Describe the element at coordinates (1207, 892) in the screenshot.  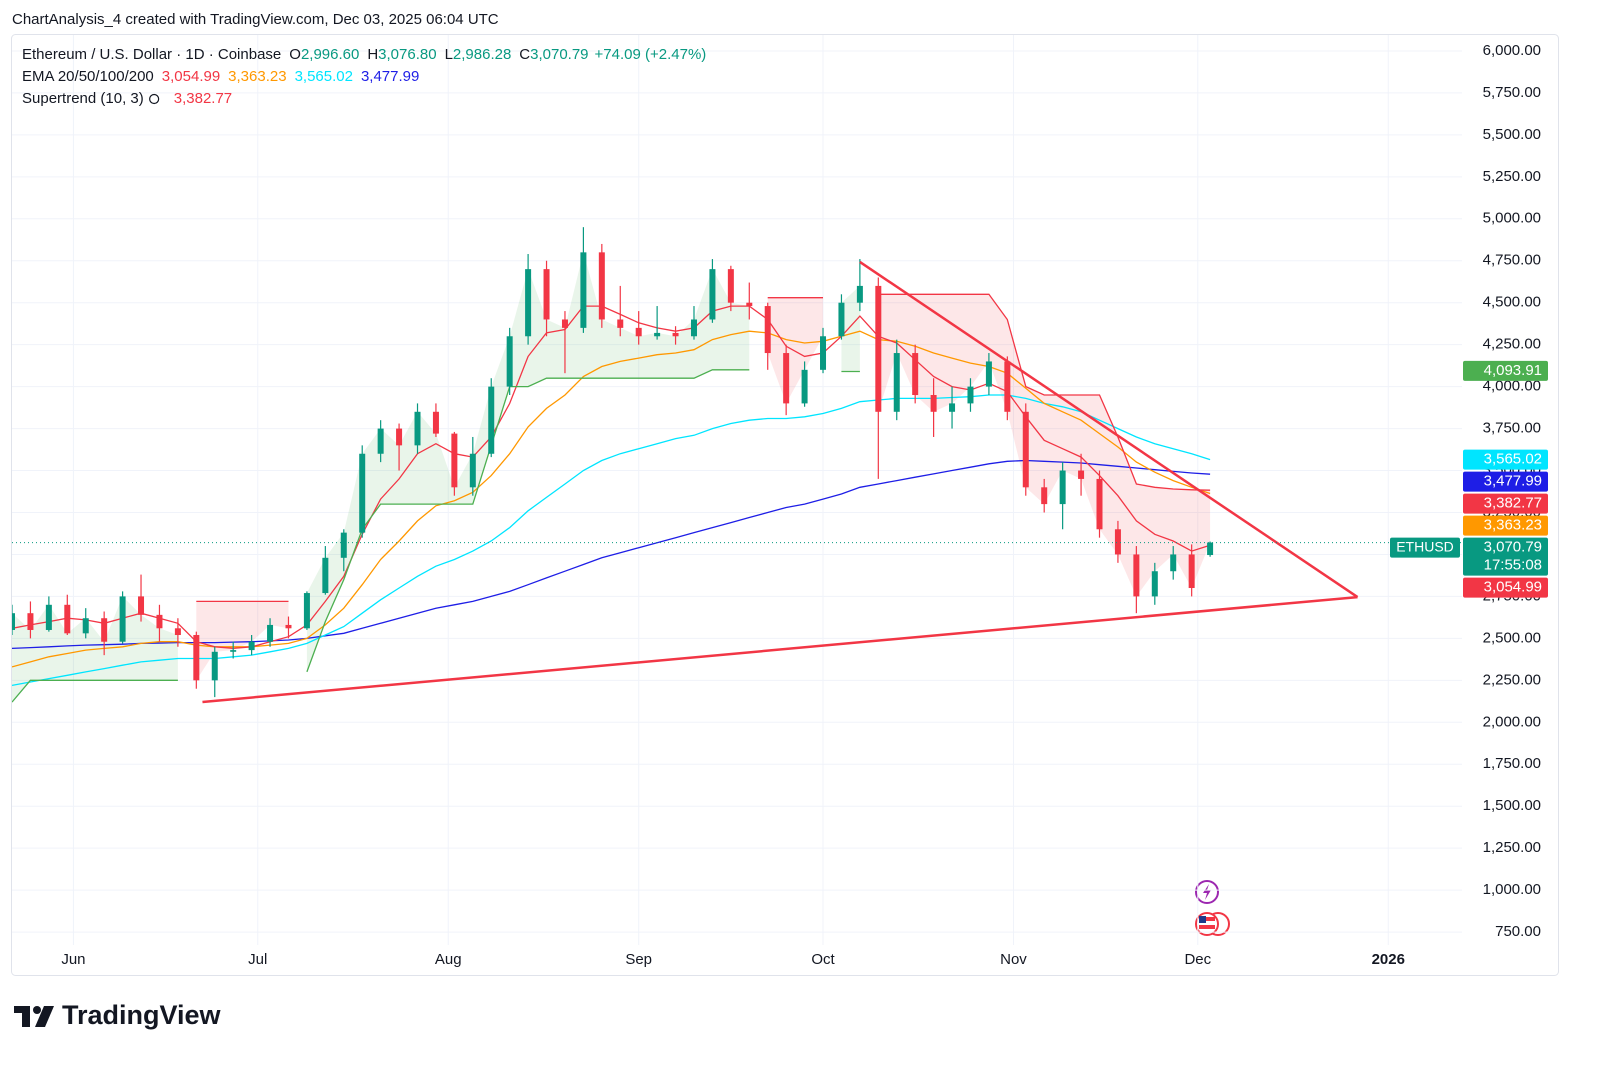
I see `event-icon-glyph` at that location.